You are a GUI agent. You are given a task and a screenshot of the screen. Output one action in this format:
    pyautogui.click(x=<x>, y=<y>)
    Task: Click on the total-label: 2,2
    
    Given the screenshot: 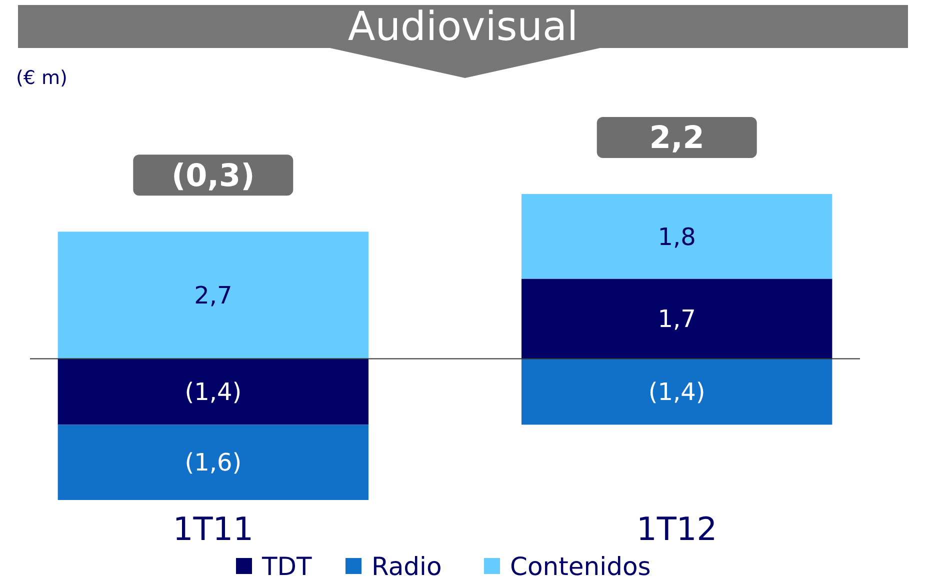 What is the action you would take?
    pyautogui.click(x=676, y=138)
    